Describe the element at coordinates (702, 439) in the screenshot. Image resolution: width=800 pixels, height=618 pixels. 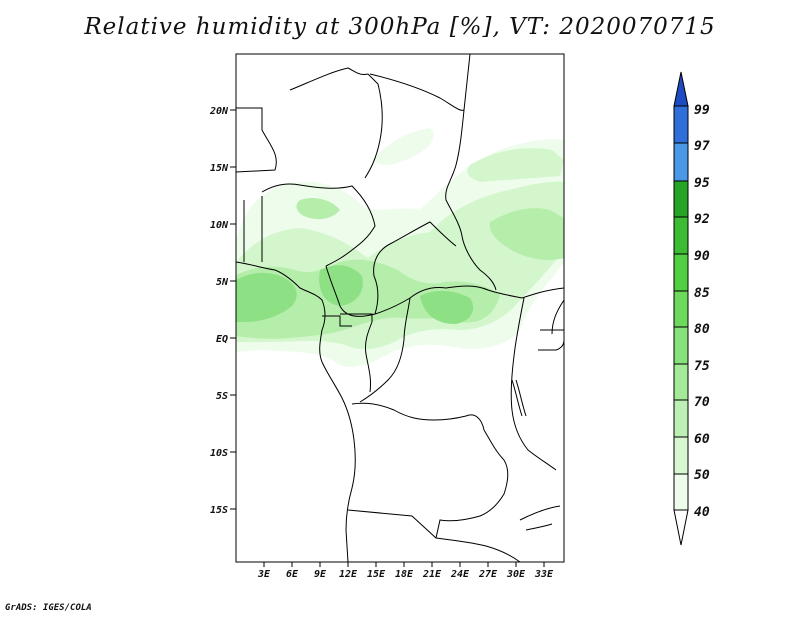
I see `colorbar-label-60: 60` at that location.